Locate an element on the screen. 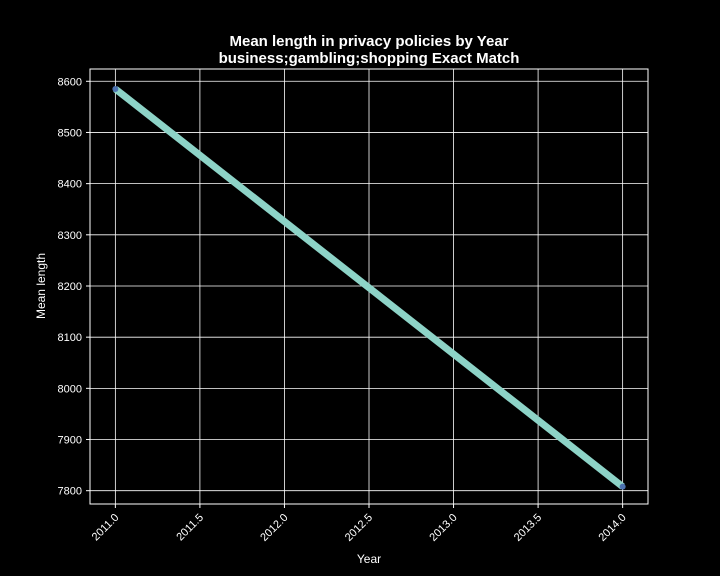 This screenshot has height=576, width=720. y-tick-label: 8400 is located at coordinates (70, 185).